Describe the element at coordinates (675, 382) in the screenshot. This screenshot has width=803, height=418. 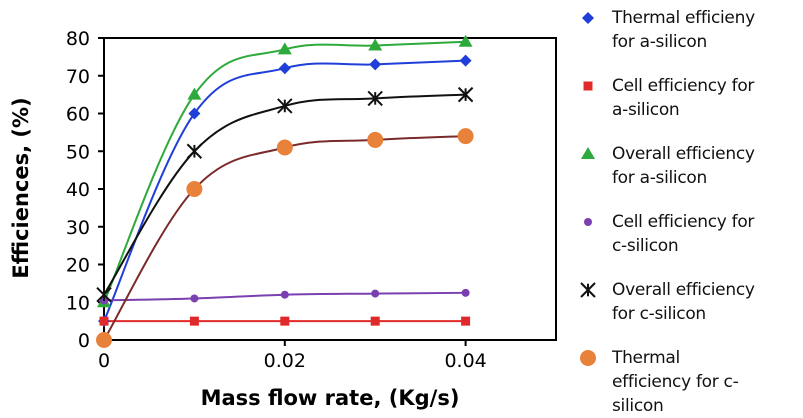
I see `legend-label-line: efficiency for c-` at that location.